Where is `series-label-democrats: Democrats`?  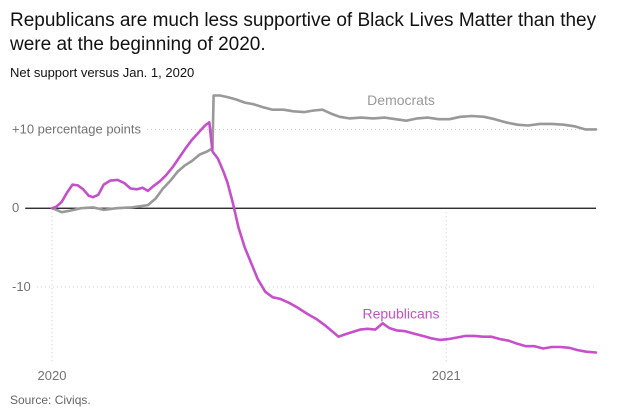
series-label-democrats: Democrats is located at coordinates (401, 100).